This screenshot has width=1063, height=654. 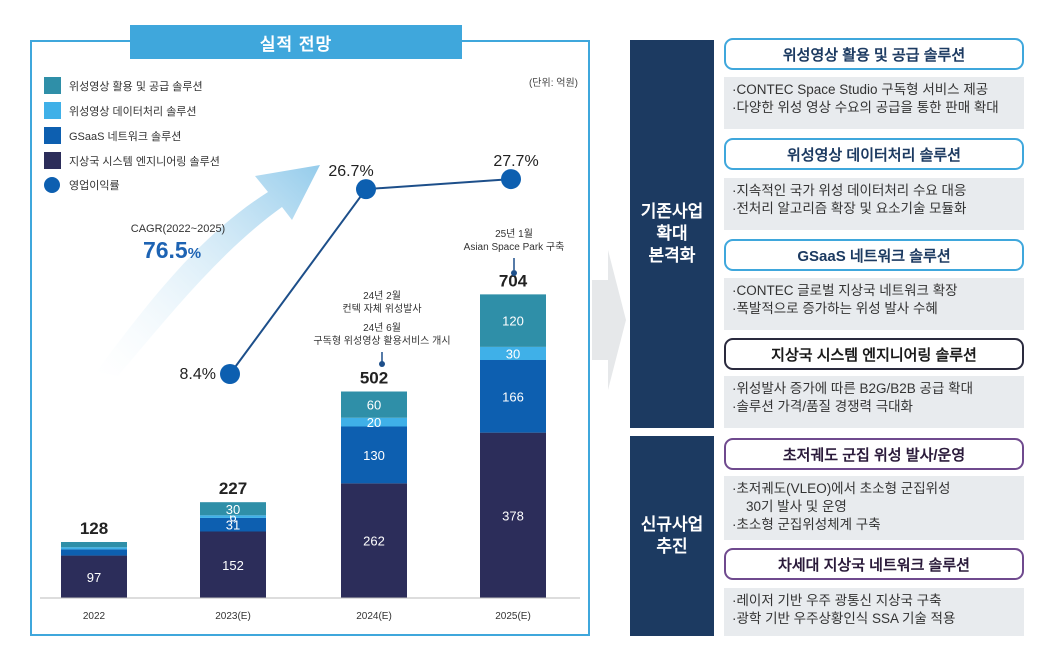 What do you see at coordinates (672, 211) in the screenshot?
I see `category-existing-line1: 기존사업` at bounding box center [672, 211].